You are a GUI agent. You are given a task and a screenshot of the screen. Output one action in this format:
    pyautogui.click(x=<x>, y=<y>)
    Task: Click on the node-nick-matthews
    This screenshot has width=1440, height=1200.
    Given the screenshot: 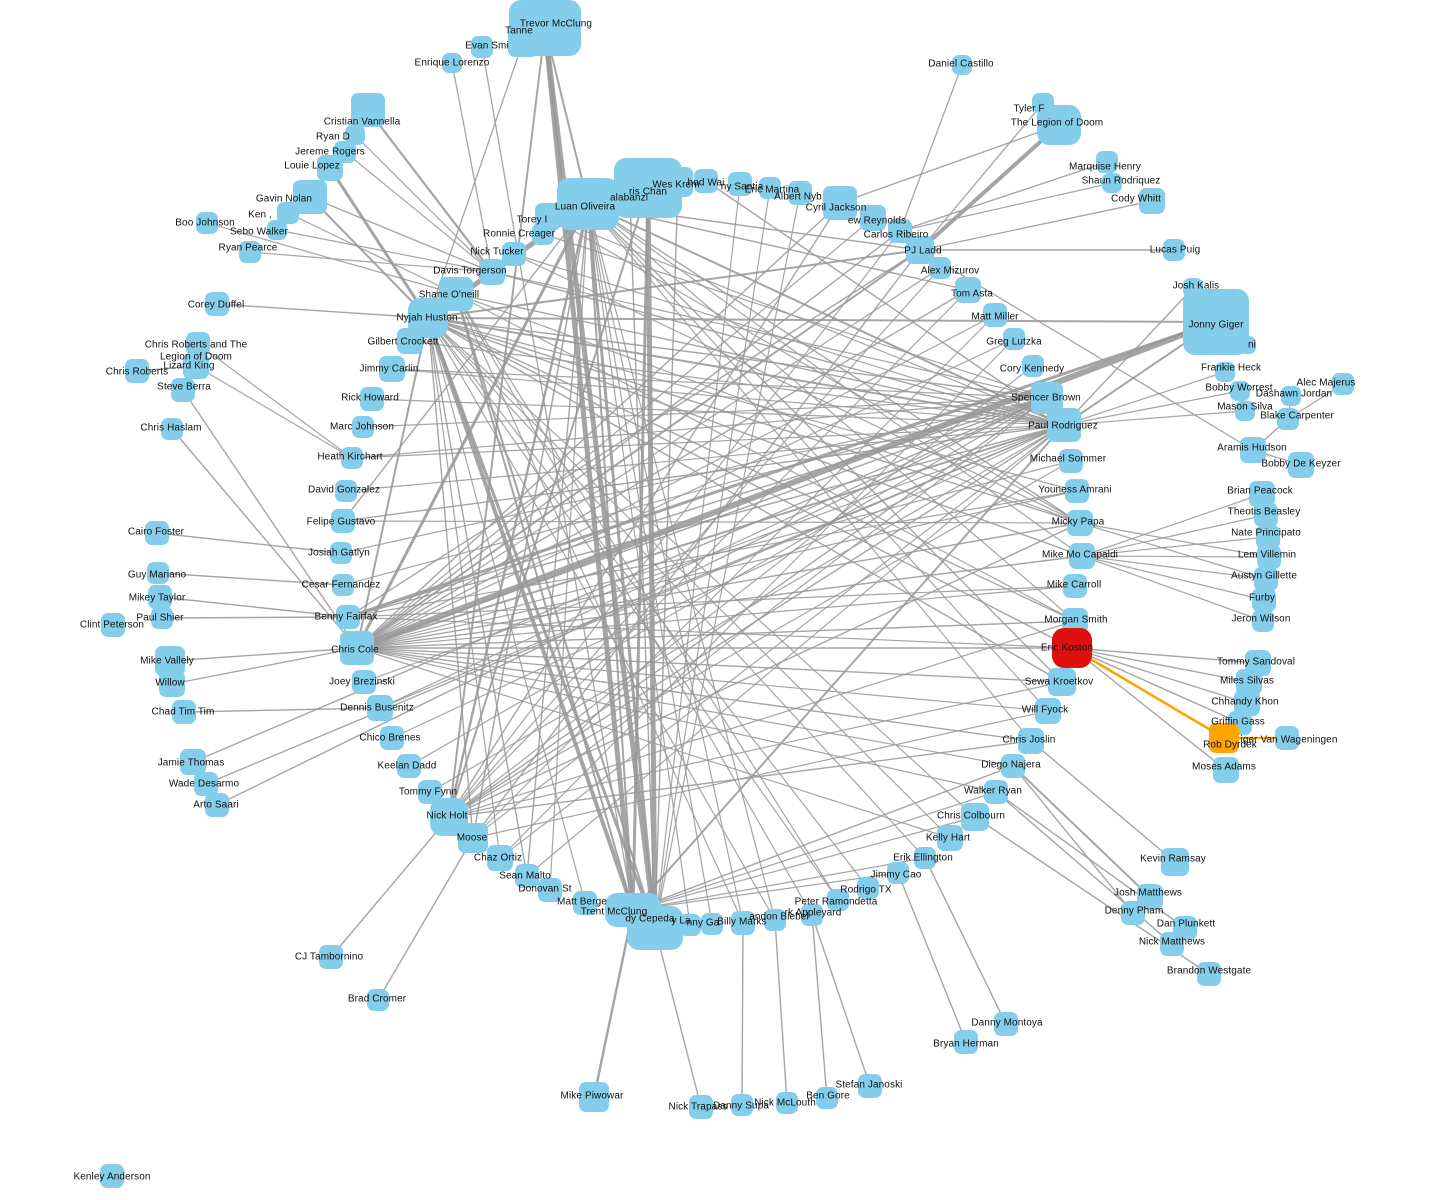 What is the action you would take?
    pyautogui.click(x=1172, y=944)
    